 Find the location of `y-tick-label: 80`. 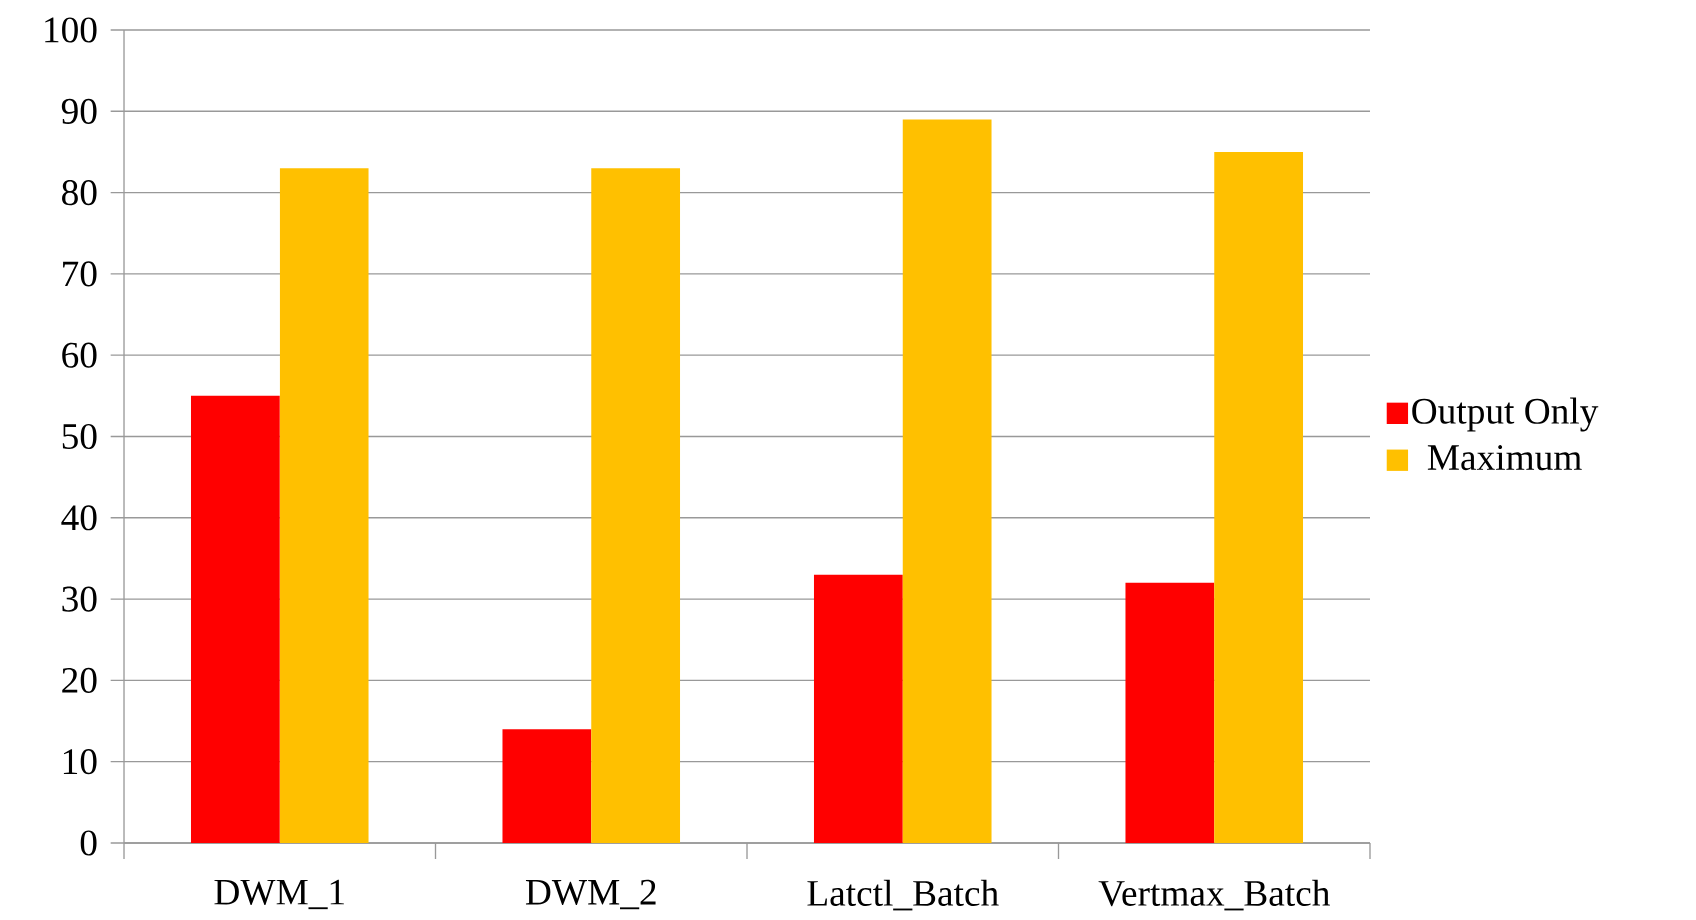

y-tick-label: 80 is located at coordinates (79, 193).